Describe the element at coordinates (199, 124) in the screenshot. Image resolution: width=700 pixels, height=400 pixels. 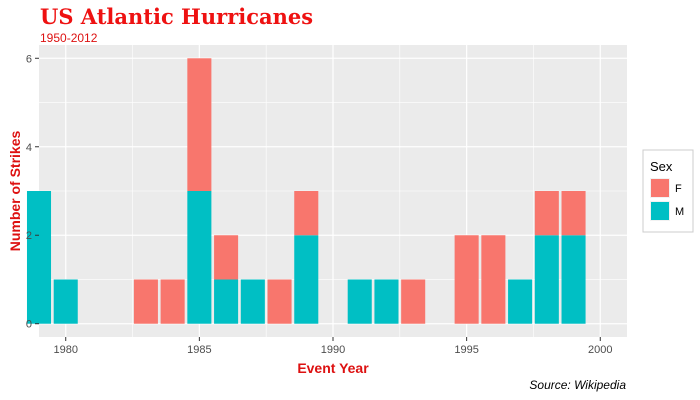
I see `bar-F-1985` at that location.